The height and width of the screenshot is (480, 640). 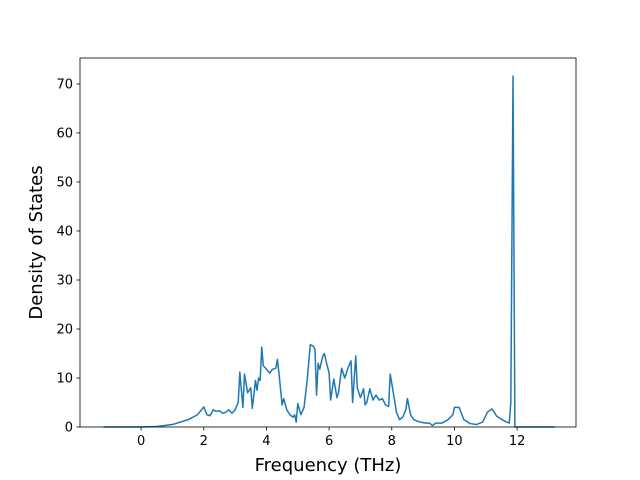 What do you see at coordinates (329, 441) in the screenshot?
I see `x-tick-label: 6` at bounding box center [329, 441].